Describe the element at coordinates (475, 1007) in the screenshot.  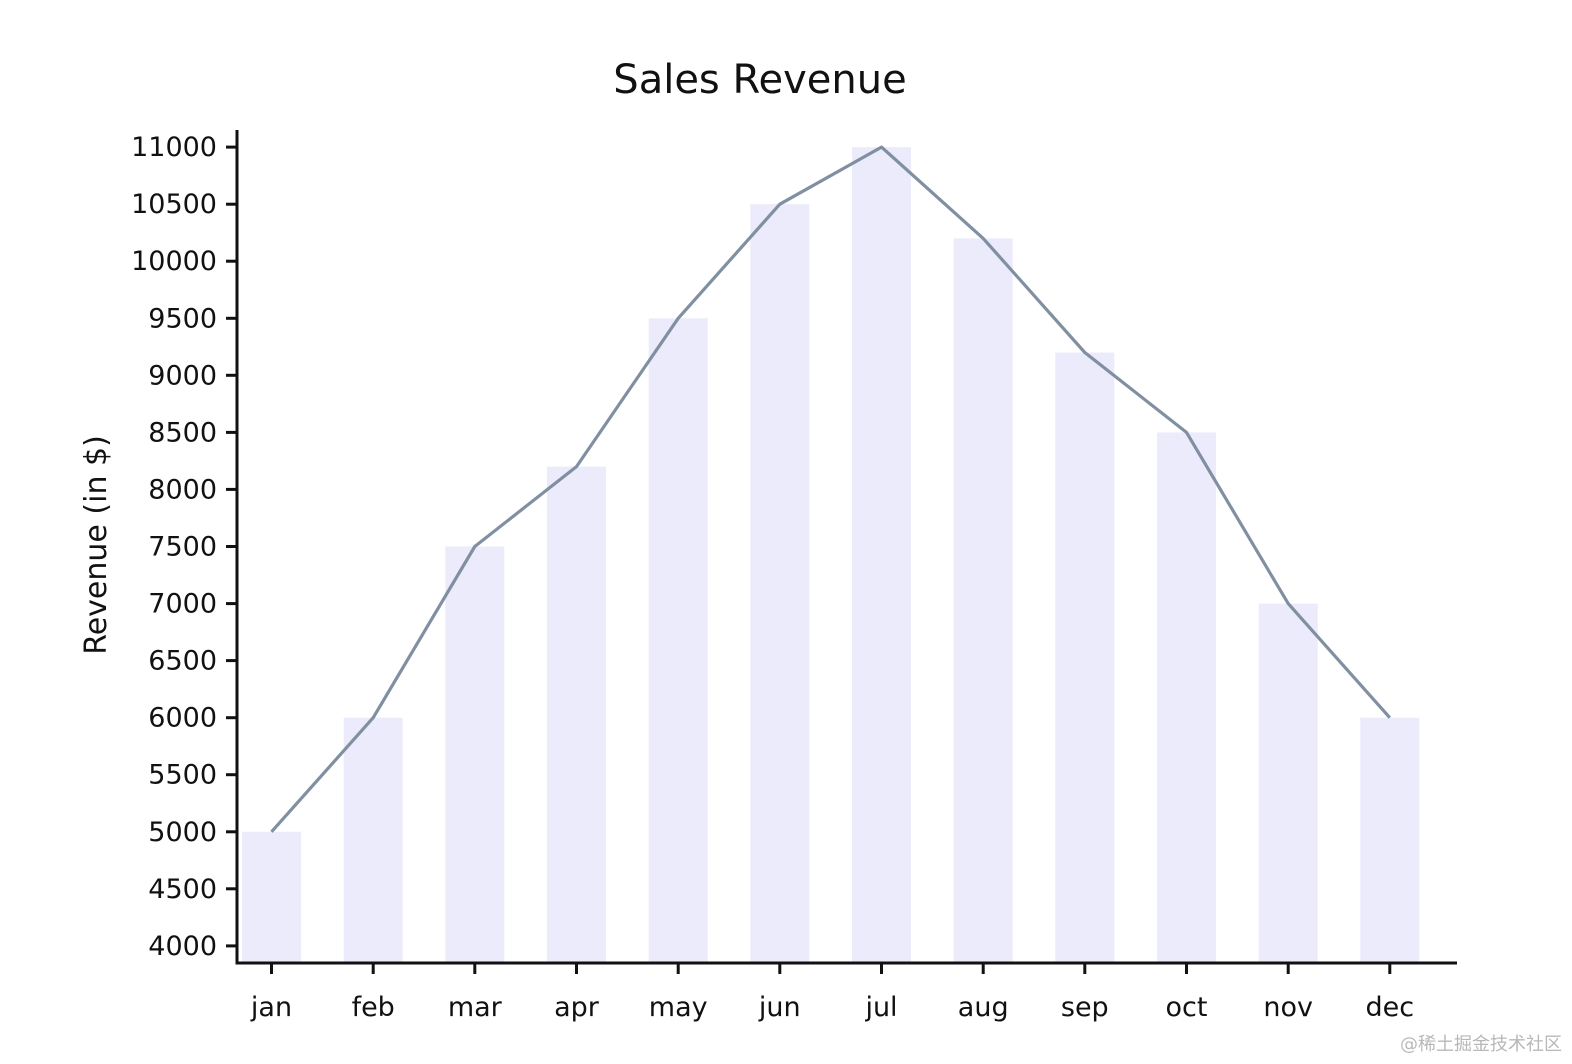
I see `x-tick-label-mar: mar` at that location.